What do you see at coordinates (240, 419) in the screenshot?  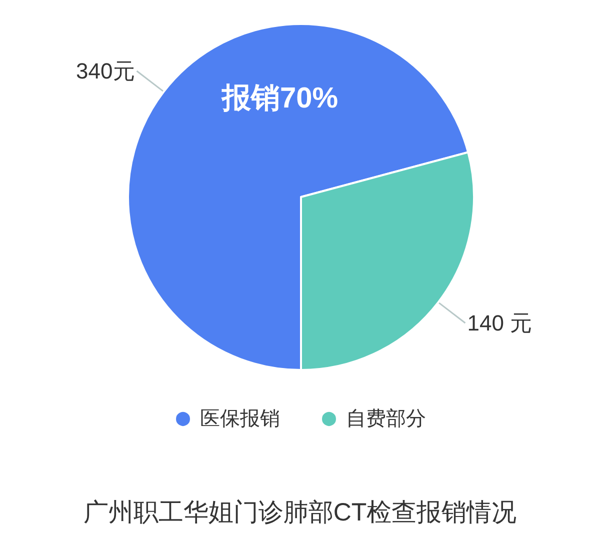 I see `legend-label: 医保报销` at bounding box center [240, 419].